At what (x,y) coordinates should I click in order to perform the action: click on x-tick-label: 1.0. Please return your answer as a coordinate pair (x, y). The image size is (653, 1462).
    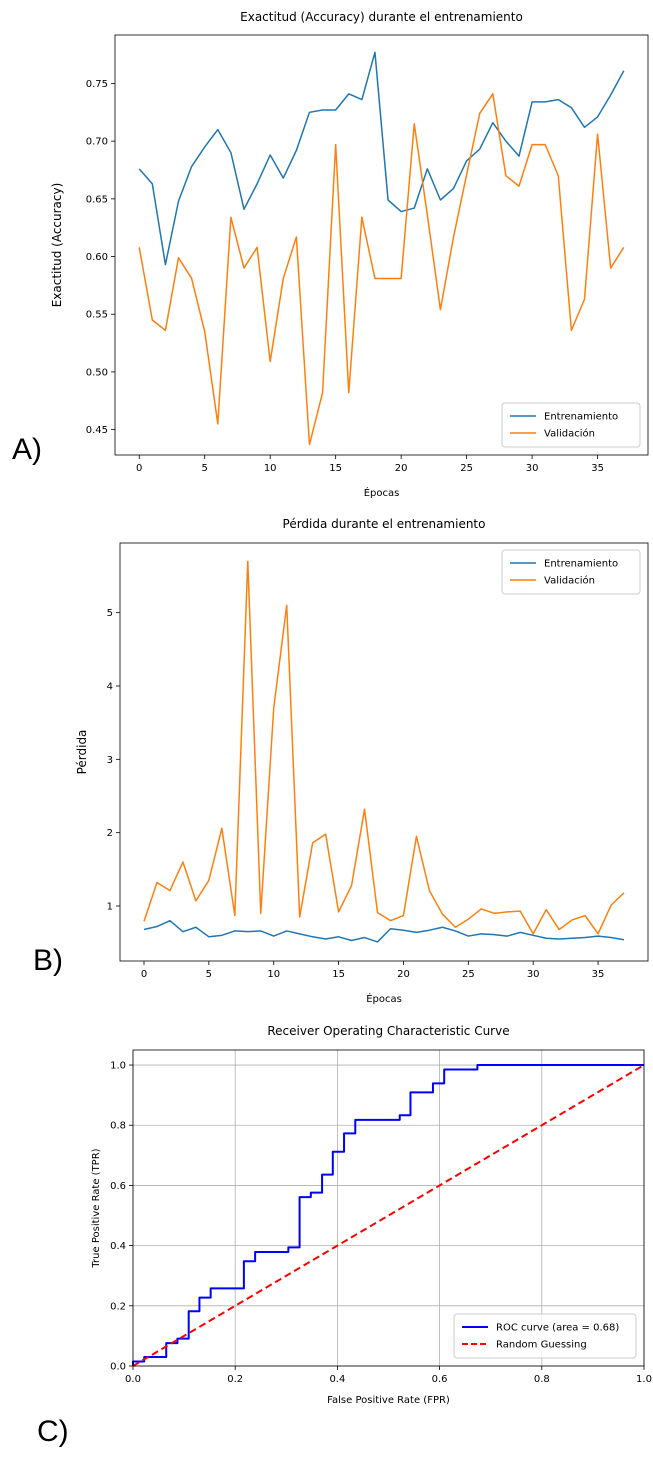
    Looking at the image, I should click on (644, 1379).